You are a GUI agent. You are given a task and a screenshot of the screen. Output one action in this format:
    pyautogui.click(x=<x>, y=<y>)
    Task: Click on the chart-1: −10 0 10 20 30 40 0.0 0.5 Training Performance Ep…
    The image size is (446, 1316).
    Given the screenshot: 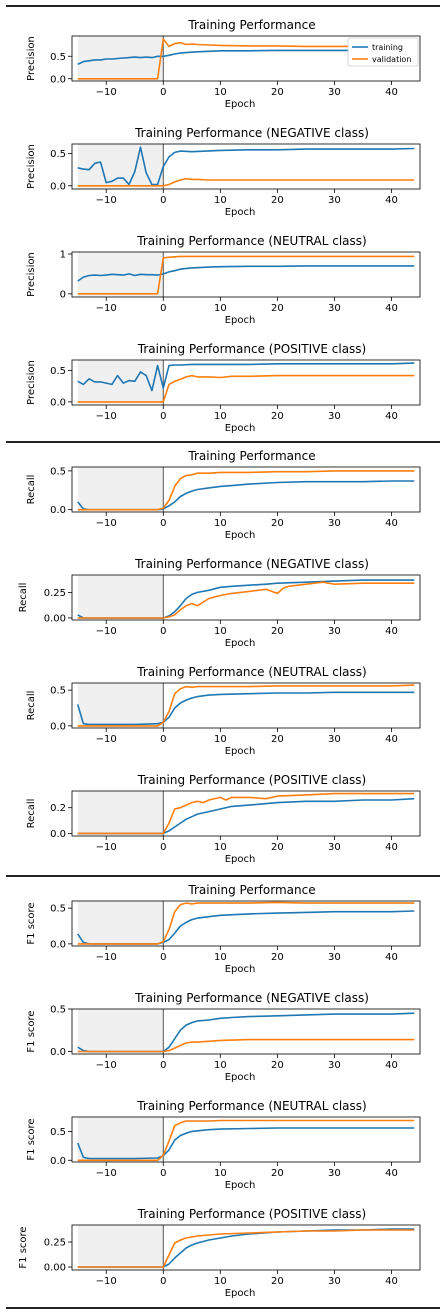 What is the action you would take?
    pyautogui.click(x=223, y=64)
    